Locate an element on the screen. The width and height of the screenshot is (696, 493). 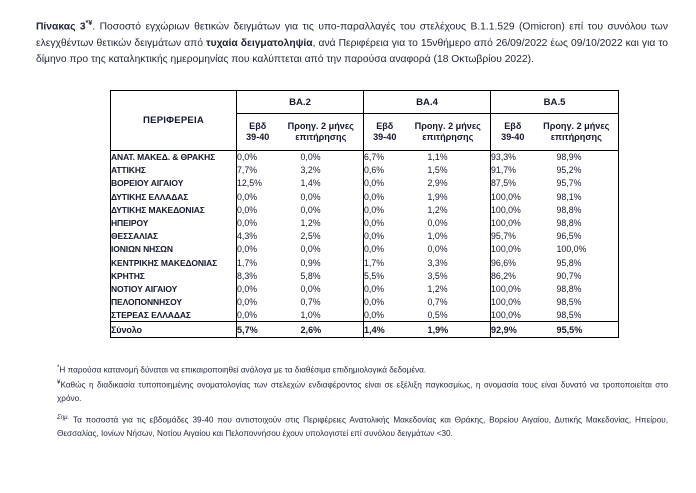
table-row: ΙΟΝΙΩΝ ΝΗΣΩΝ 0,0% 0,0% 0,0% 0,0% 100,0% 100,0% is located at coordinates (364, 249).